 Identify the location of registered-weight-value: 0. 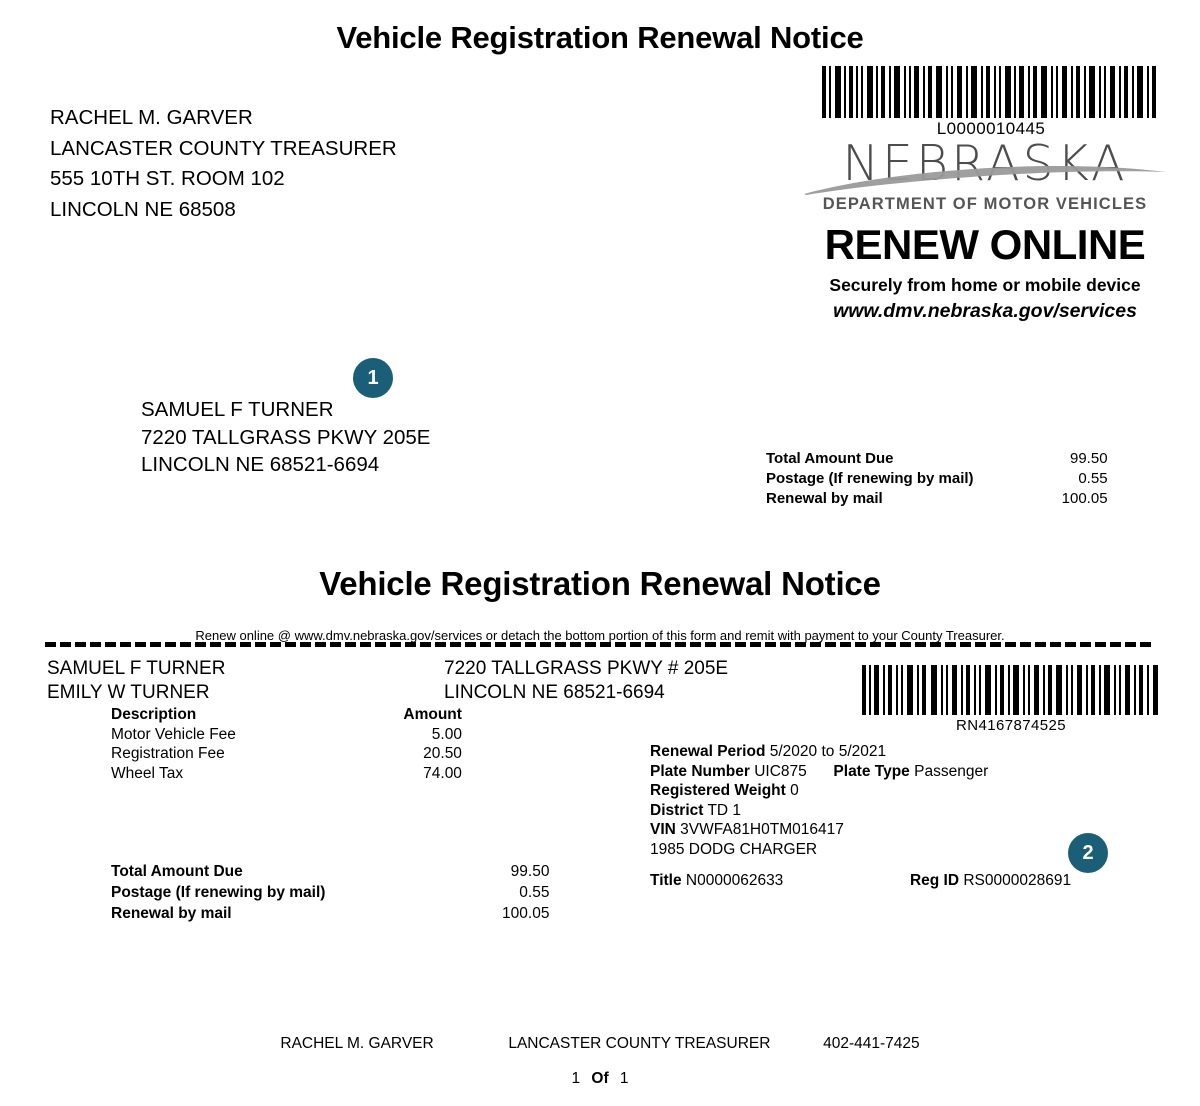
(794, 790).